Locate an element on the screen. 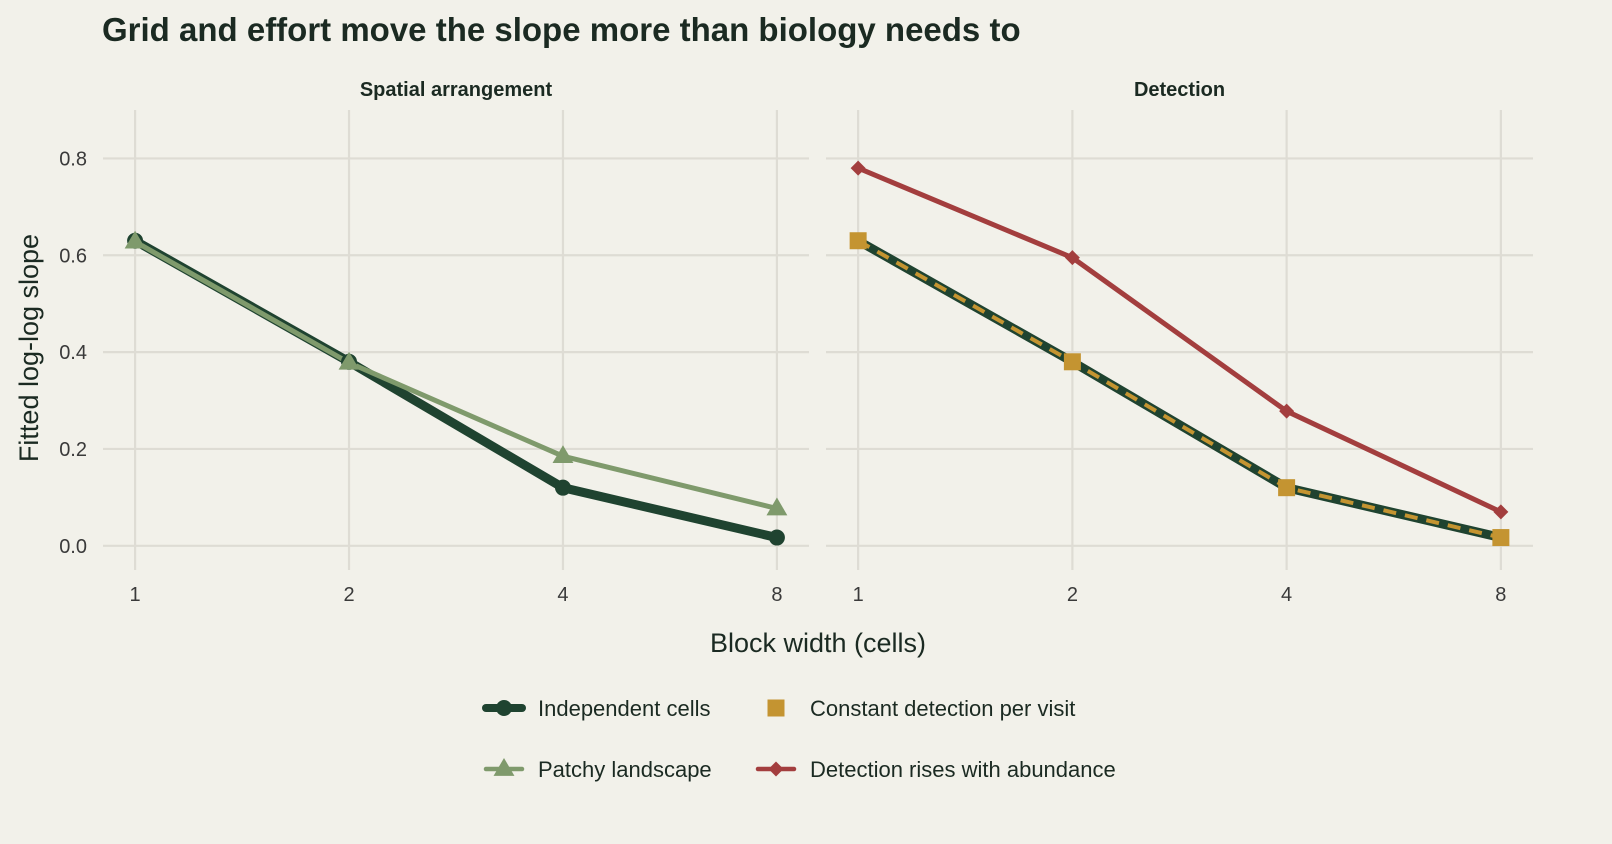 The image size is (1612, 844). y-tick-label: 0.0 is located at coordinates (73, 547).